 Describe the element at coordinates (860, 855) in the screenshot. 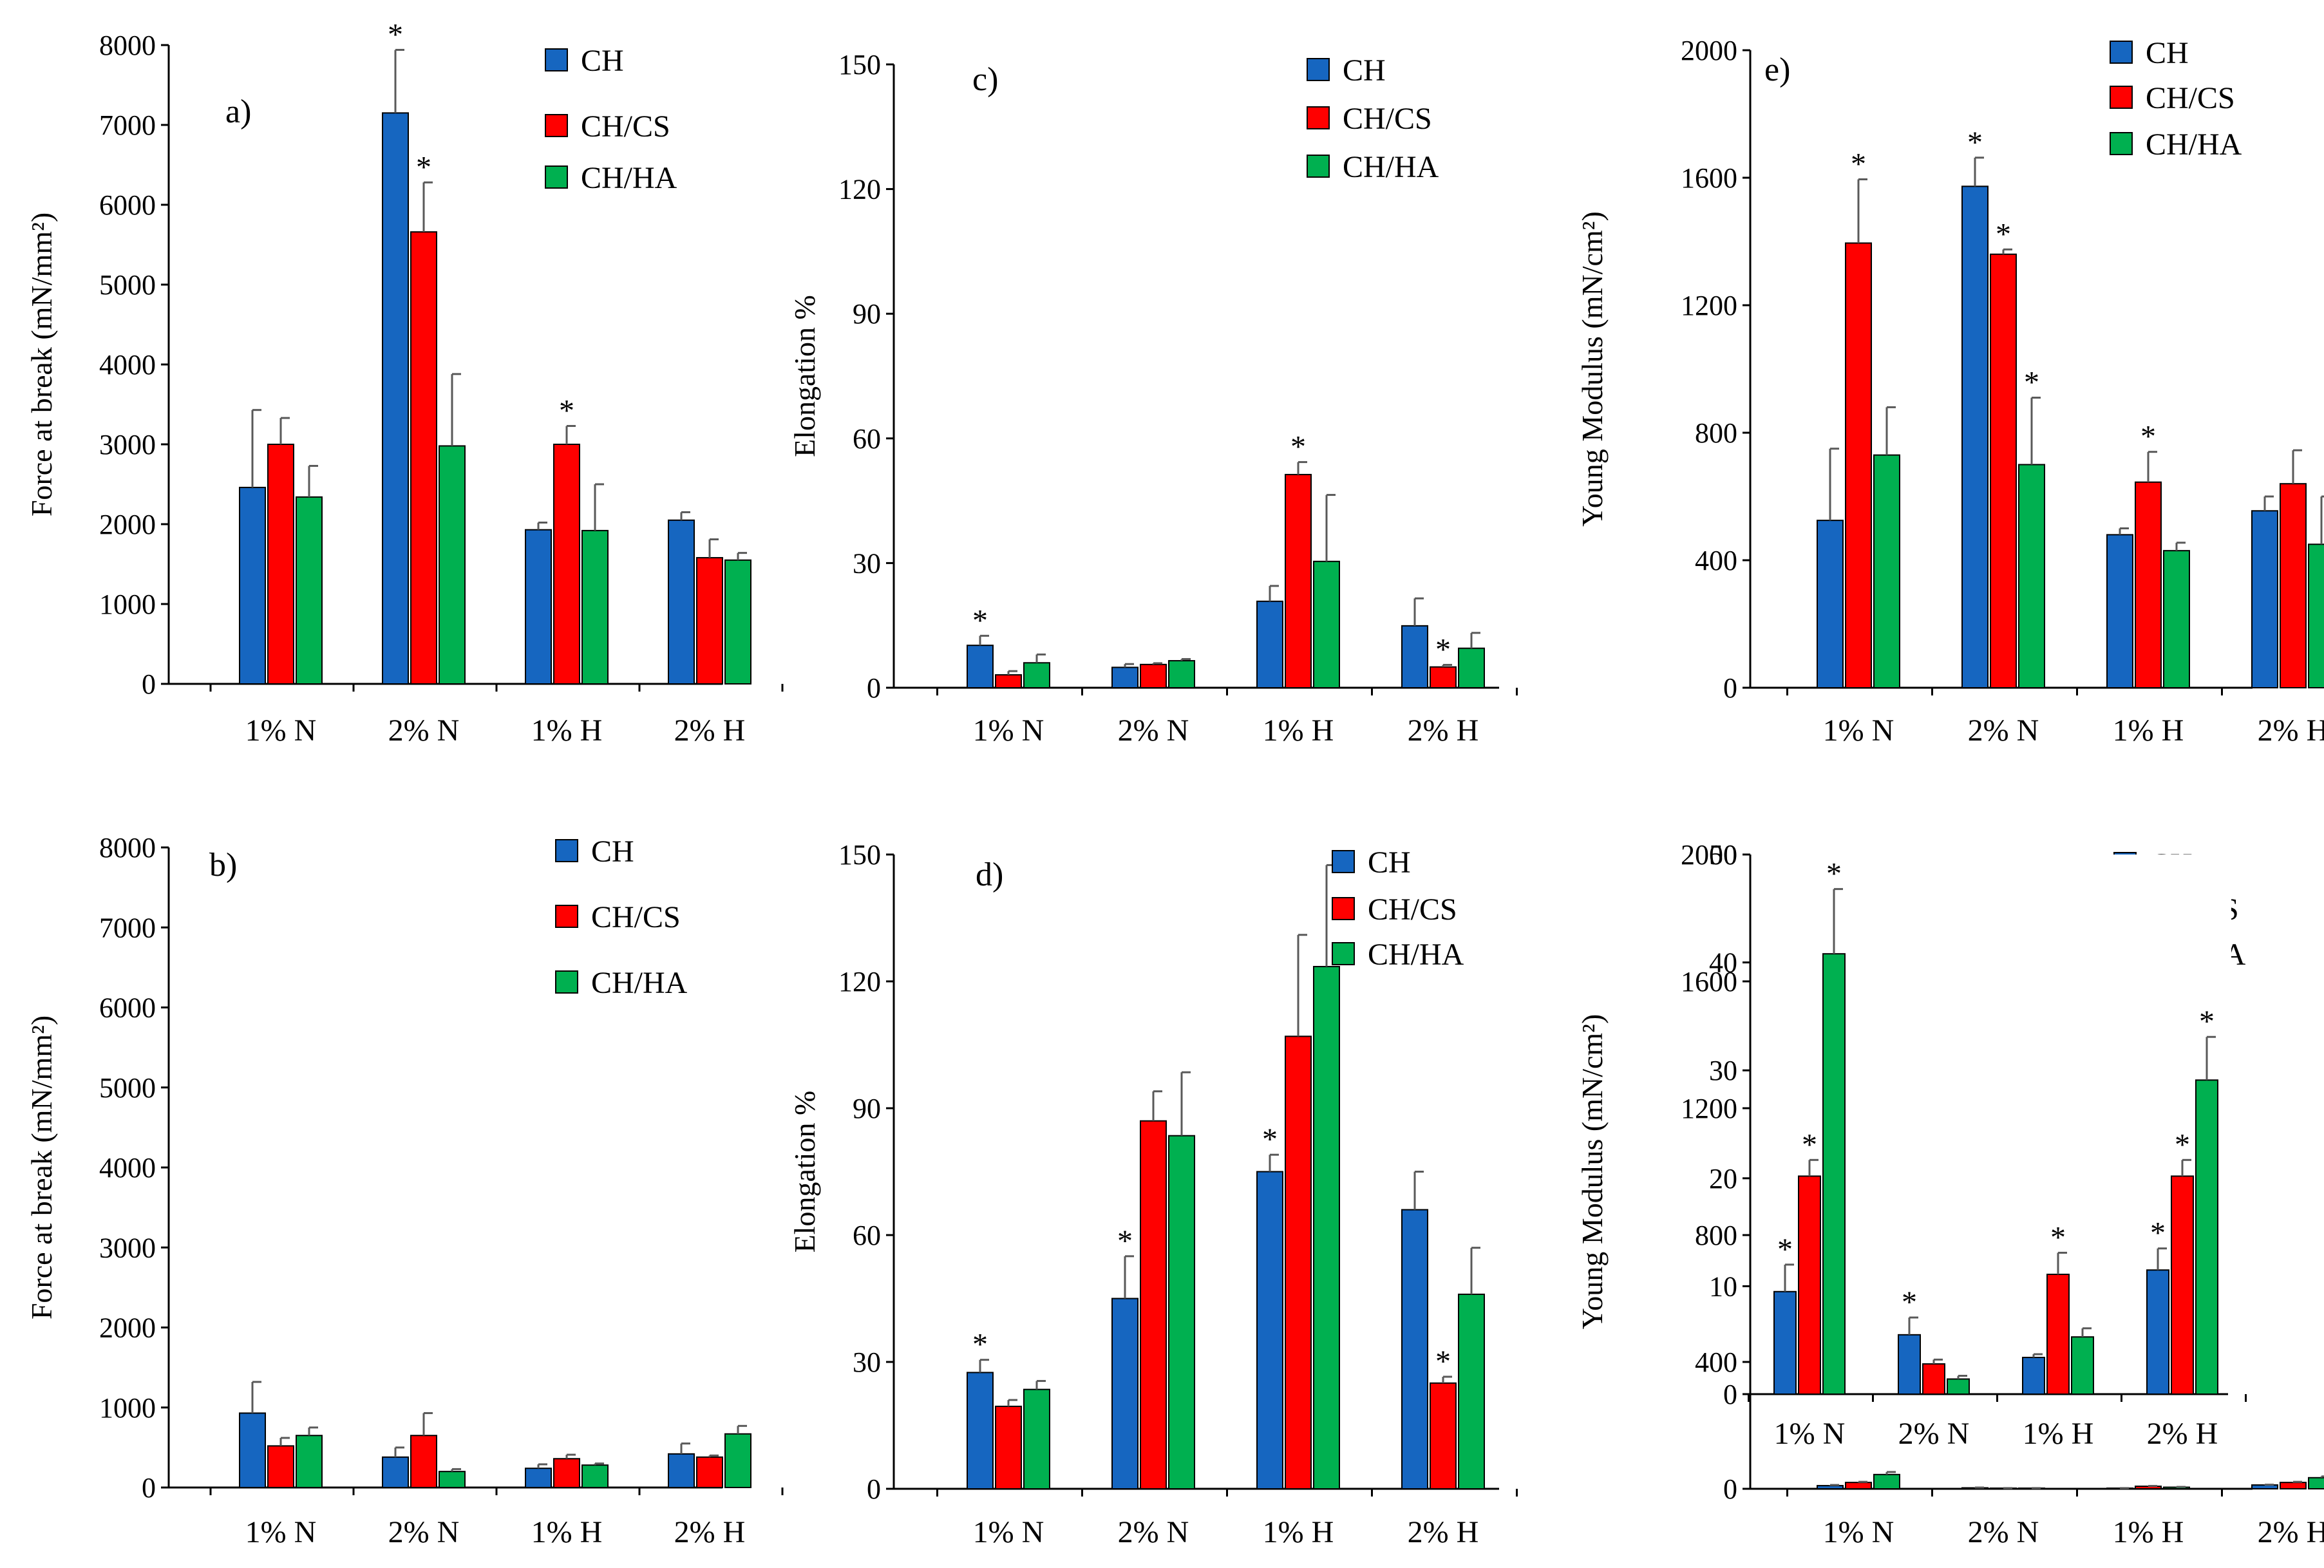

I see `y-tick-label: 150` at that location.